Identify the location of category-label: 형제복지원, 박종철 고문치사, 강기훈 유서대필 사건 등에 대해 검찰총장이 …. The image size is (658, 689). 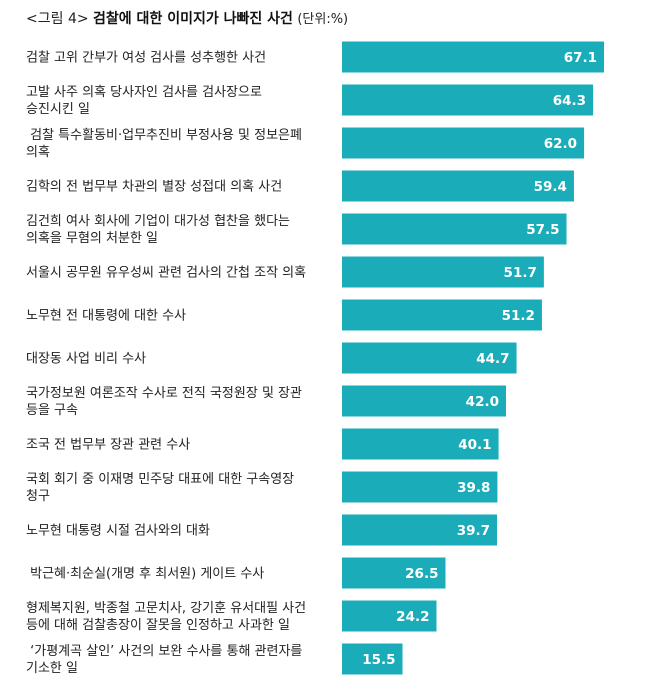
(166, 617).